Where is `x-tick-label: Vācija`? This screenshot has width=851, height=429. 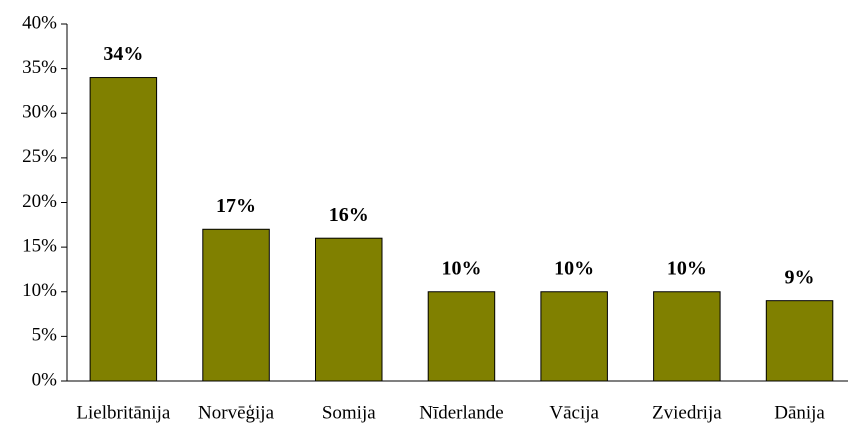
x-tick-label: Vācija is located at coordinates (574, 412).